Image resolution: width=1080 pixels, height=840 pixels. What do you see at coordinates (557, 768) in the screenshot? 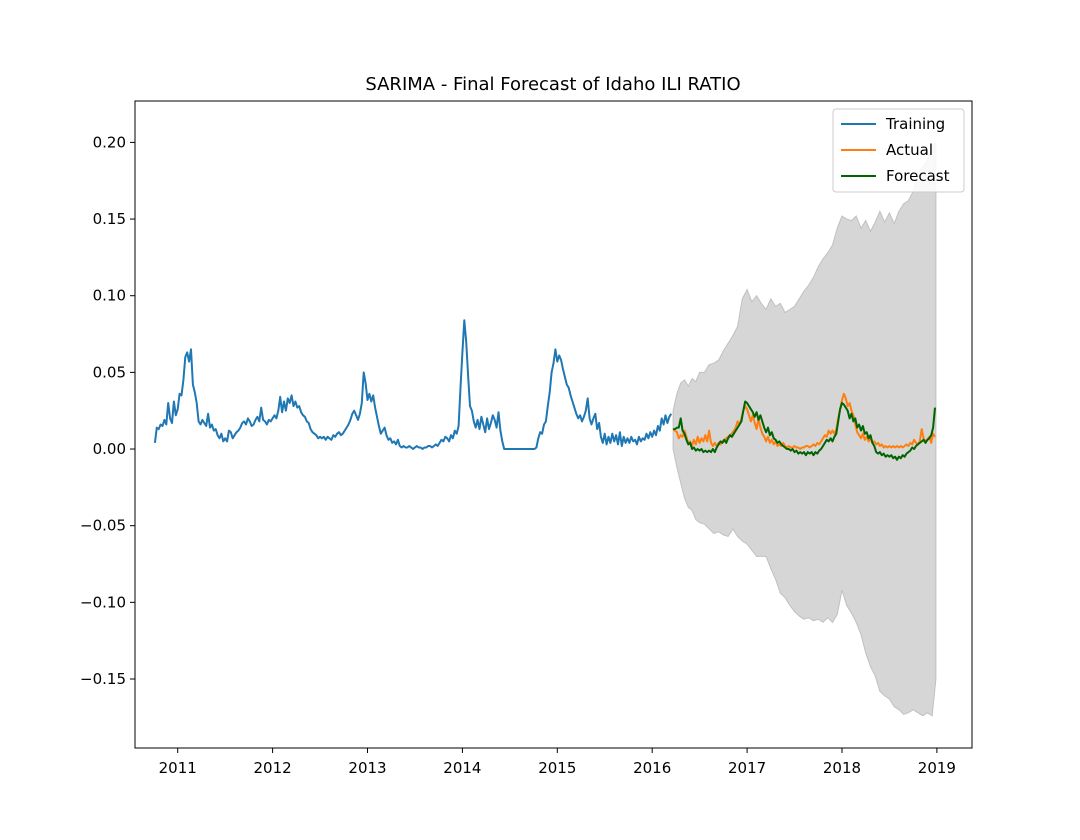
I see `x-tick-label: 2015` at bounding box center [557, 768].